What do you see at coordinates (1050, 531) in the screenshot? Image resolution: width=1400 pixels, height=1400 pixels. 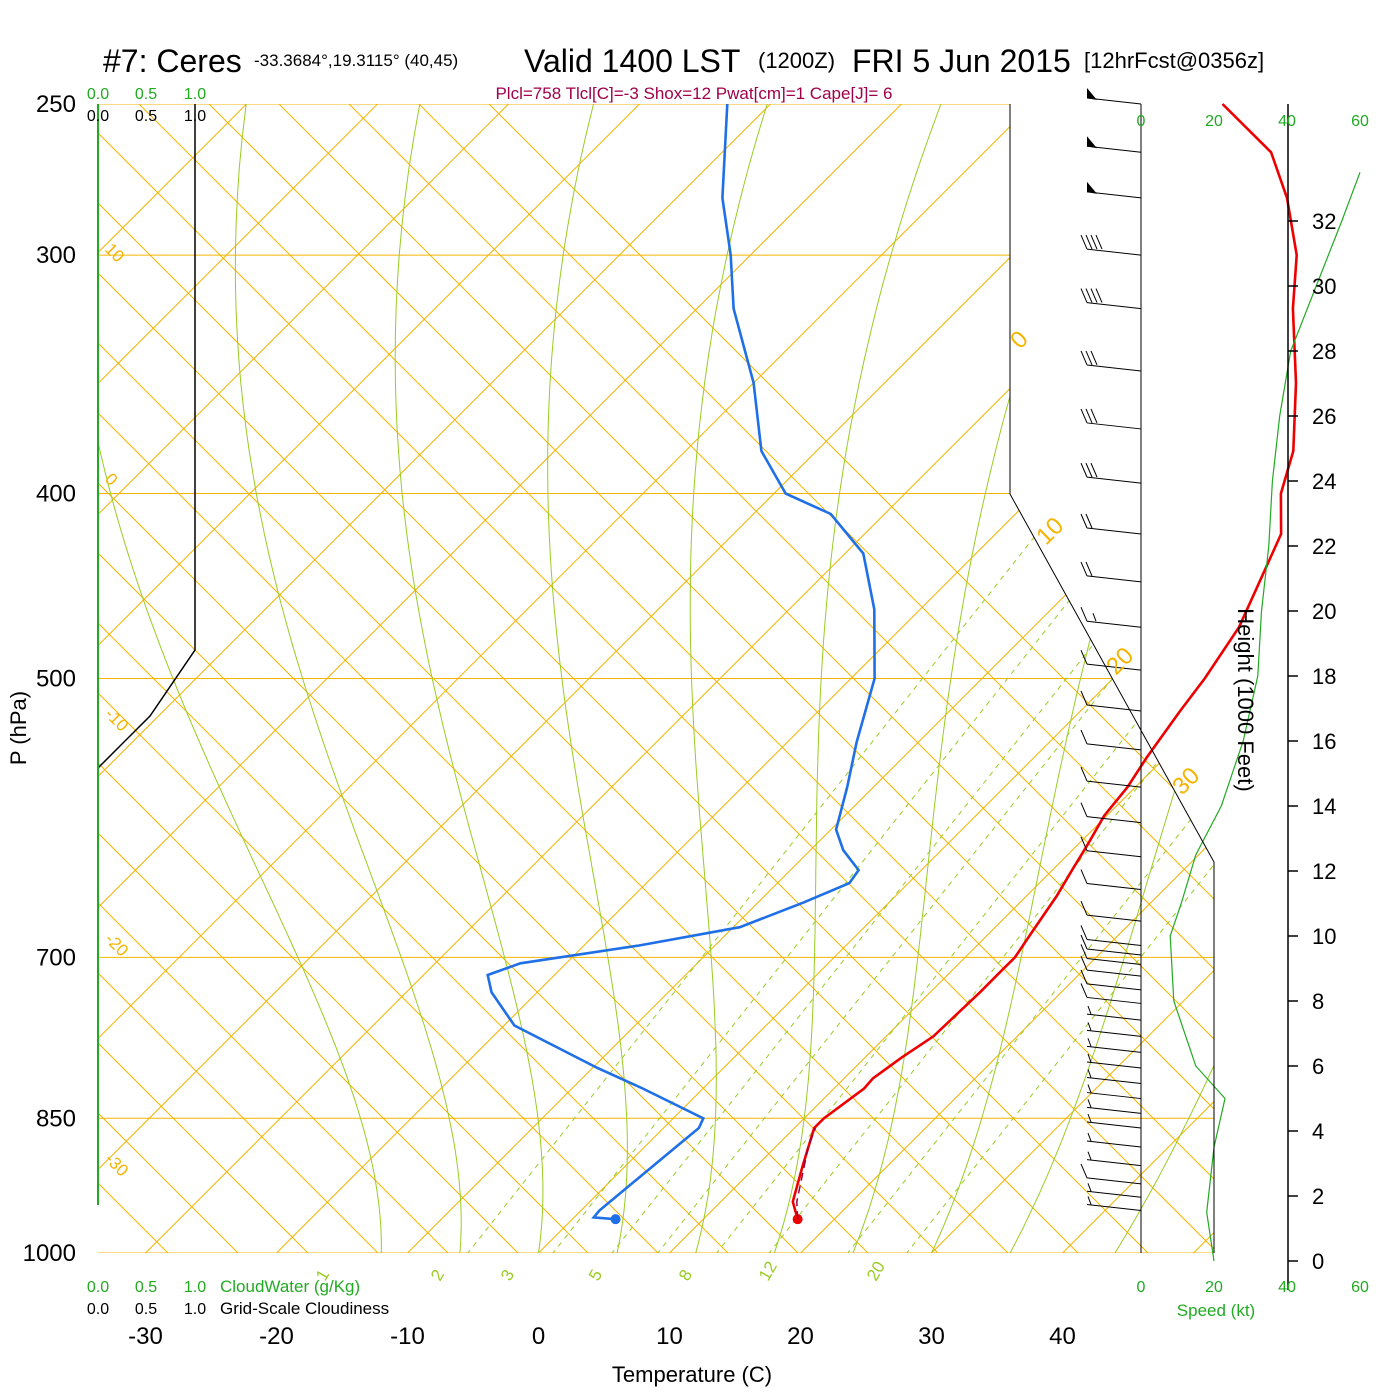 I see `dry-adiabat-label: 10` at bounding box center [1050, 531].